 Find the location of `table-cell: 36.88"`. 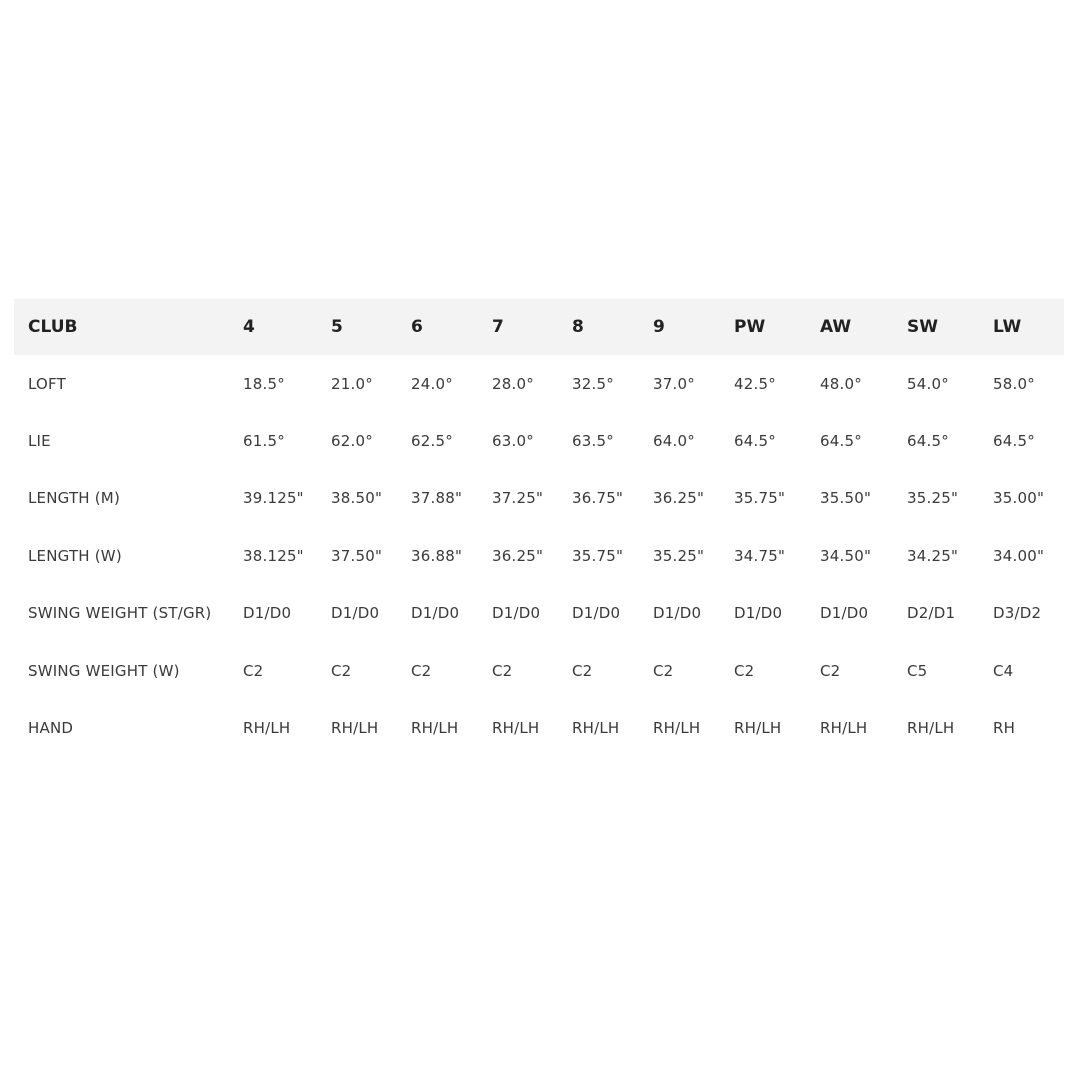

table-cell: 36.88" is located at coordinates (437, 555).